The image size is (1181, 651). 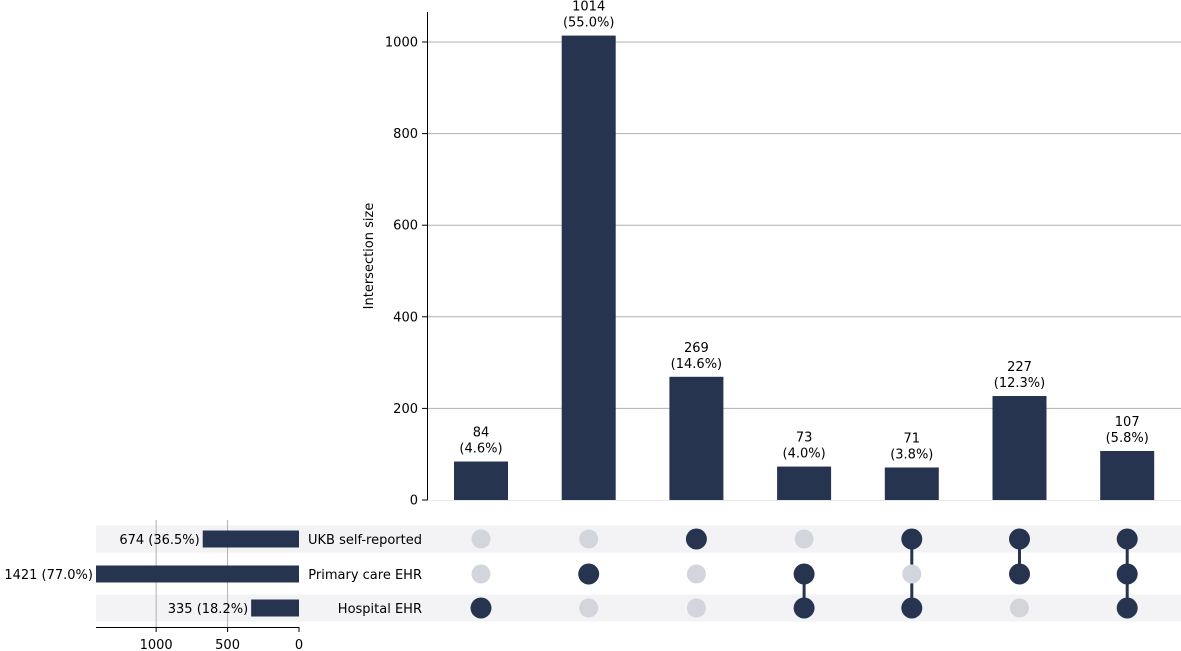 What do you see at coordinates (911, 454) in the screenshot?
I see `intersection-percent-label: (3.8%)` at bounding box center [911, 454].